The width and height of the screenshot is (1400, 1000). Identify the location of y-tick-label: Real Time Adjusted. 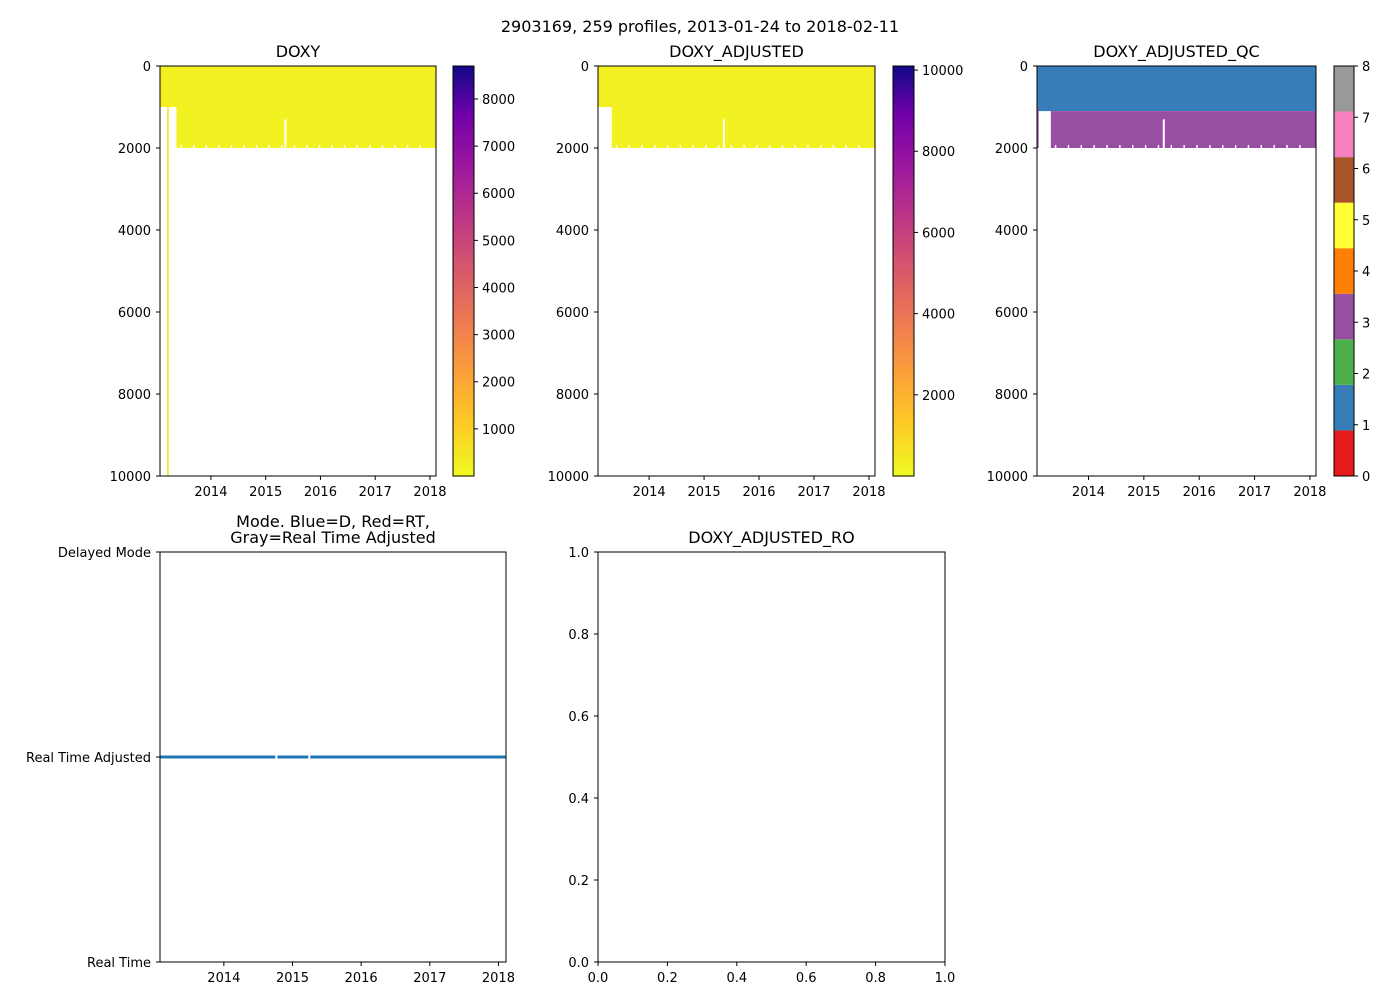
(88, 758).